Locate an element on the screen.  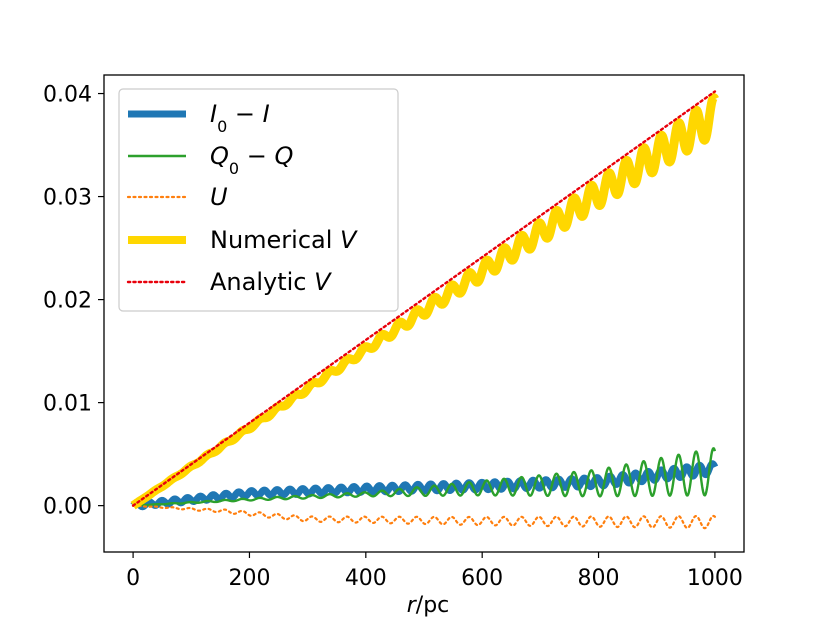
legend-entry-analytic-v: Analytic V is located at coordinates (229, 282).